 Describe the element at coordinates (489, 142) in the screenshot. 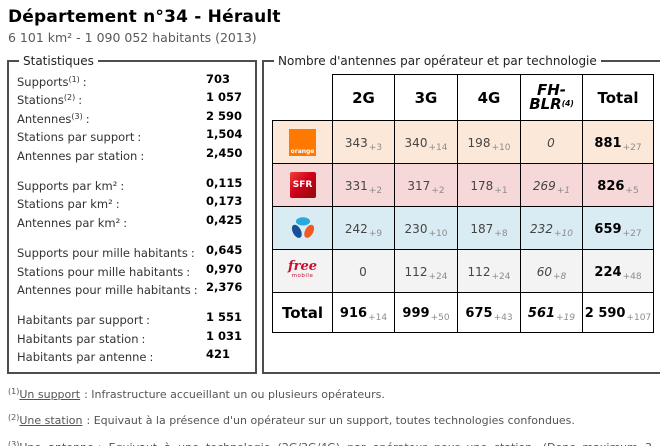

I see `cell-orange-4g: 198+10` at that location.